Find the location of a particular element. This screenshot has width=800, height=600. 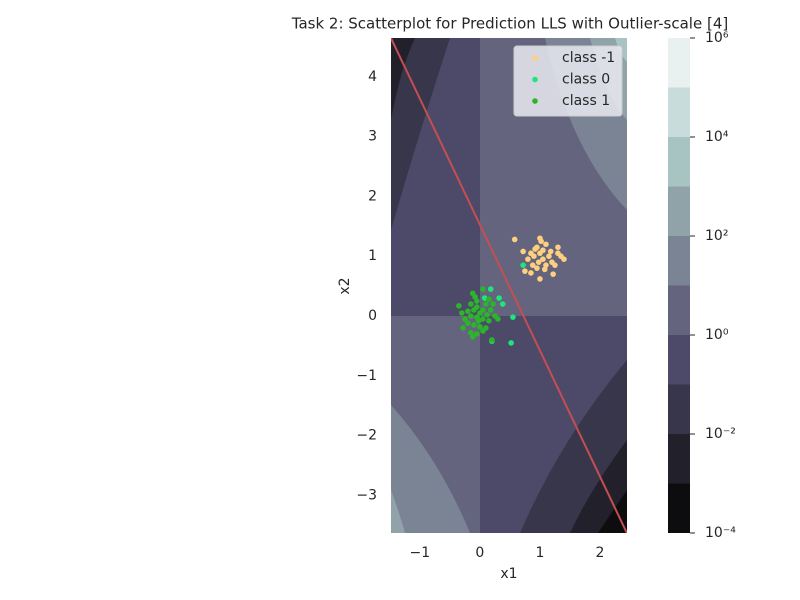

x-axis-label: x1 is located at coordinates (508, 574).